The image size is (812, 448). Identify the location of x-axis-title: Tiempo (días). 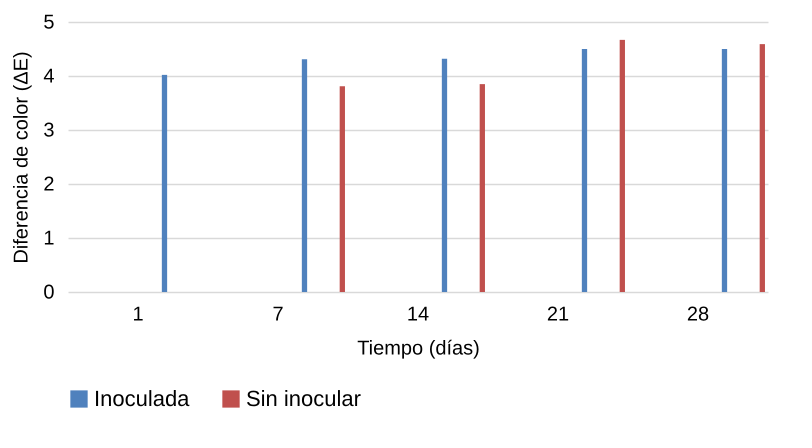
(418, 349).